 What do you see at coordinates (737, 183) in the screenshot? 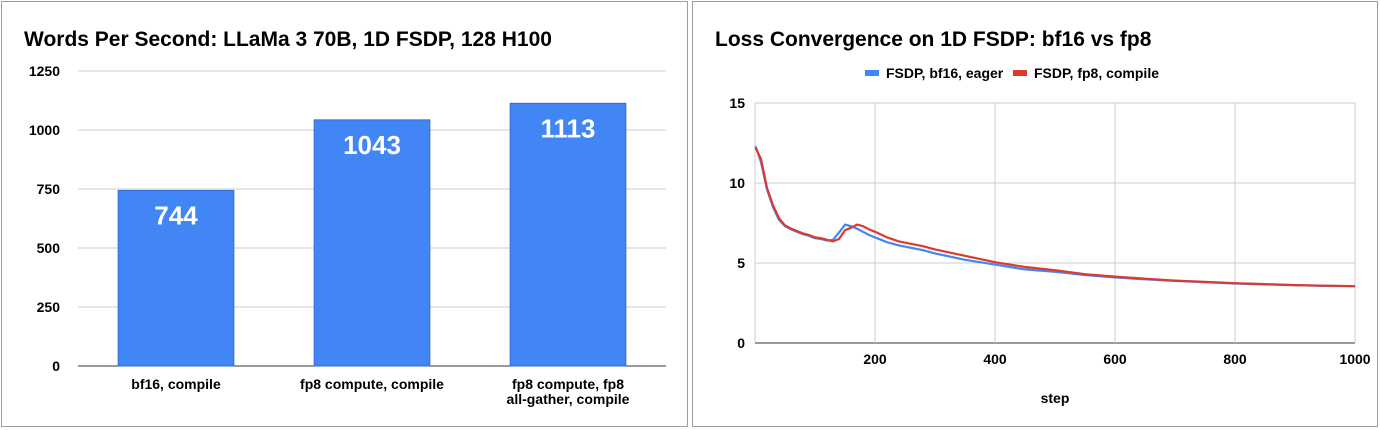
I see `line-y-tick-label: 10` at bounding box center [737, 183].